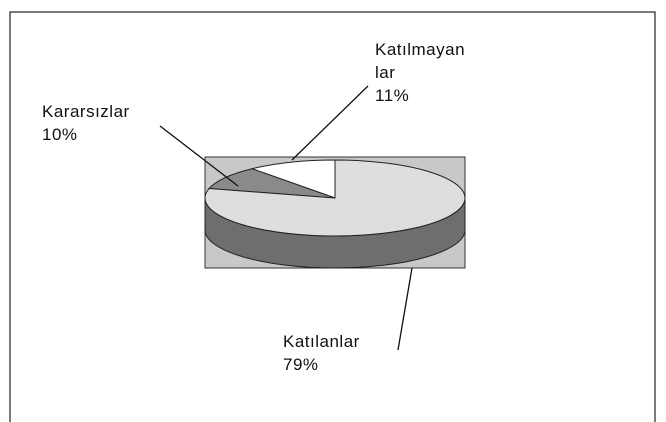 This screenshot has width=666, height=422. I want to click on slice-label: Kararsızlar, so click(86, 111).